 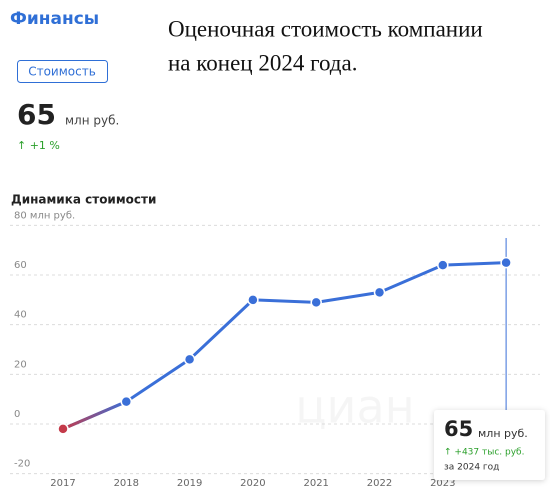 What do you see at coordinates (20, 364) in the screenshot?
I see `y-tick-label: 20` at bounding box center [20, 364].